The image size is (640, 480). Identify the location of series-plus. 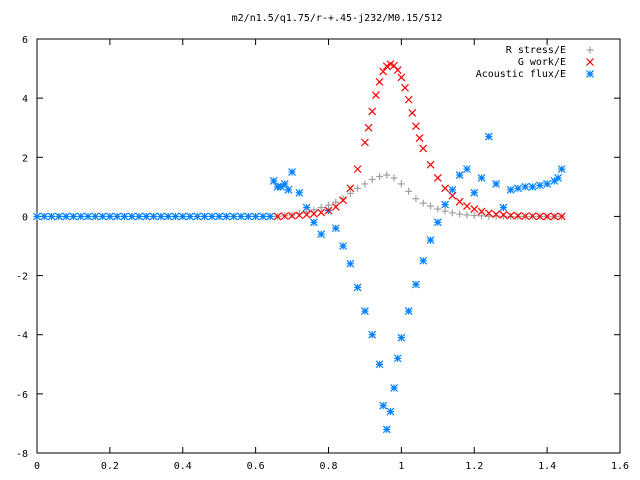
(419, 195).